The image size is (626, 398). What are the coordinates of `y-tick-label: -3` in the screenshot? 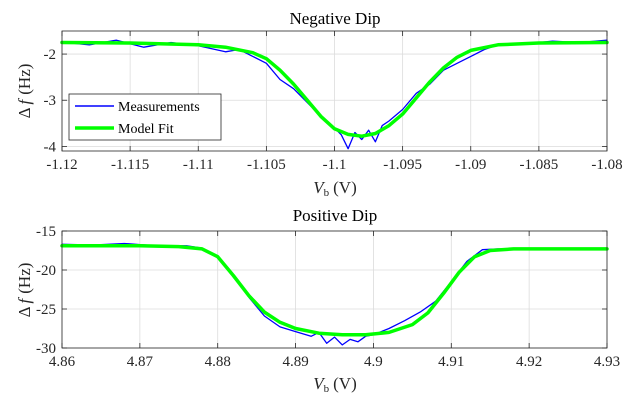 It's located at (50, 101).